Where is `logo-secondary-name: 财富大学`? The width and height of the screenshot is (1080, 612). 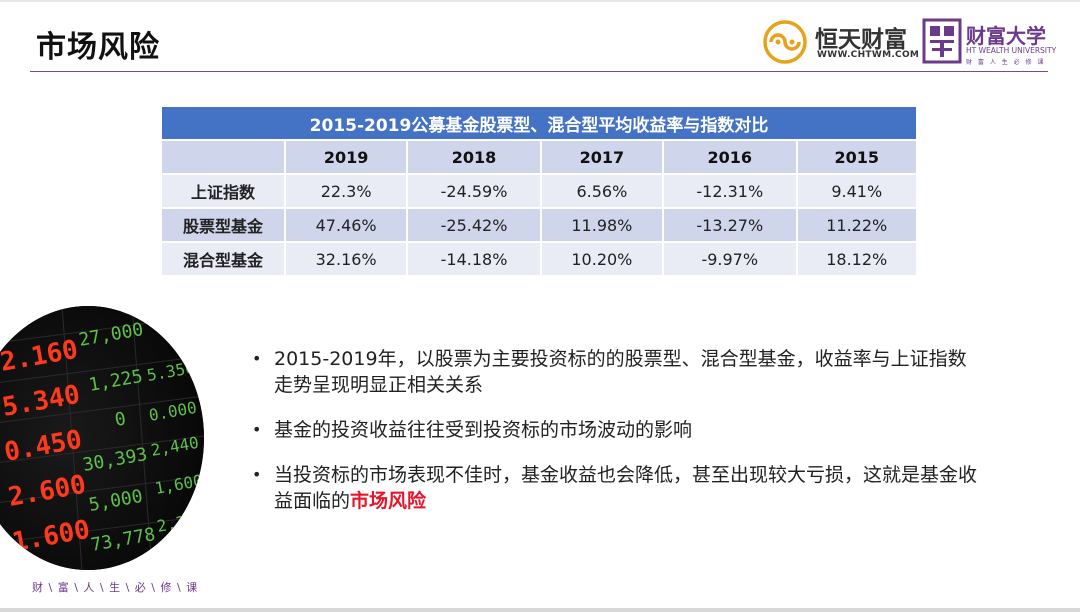
logo-secondary-name: 财富大学 is located at coordinates (1006, 36).